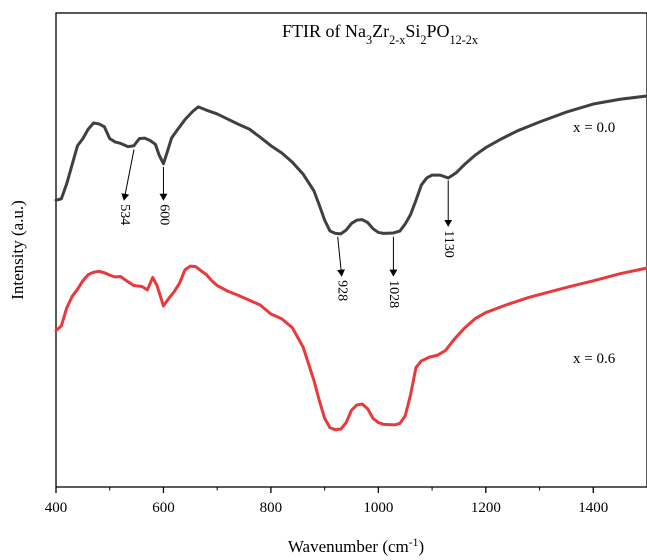 The height and width of the screenshot is (560, 647). What do you see at coordinates (341, 290) in the screenshot?
I see `annotation-label: 928` at bounding box center [341, 290].